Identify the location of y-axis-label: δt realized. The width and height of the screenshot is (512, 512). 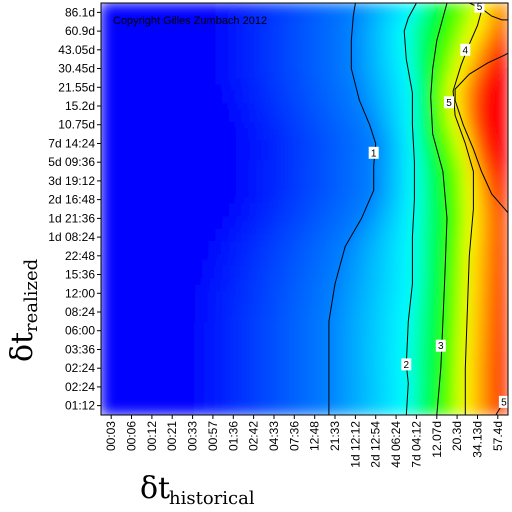
(23, 310).